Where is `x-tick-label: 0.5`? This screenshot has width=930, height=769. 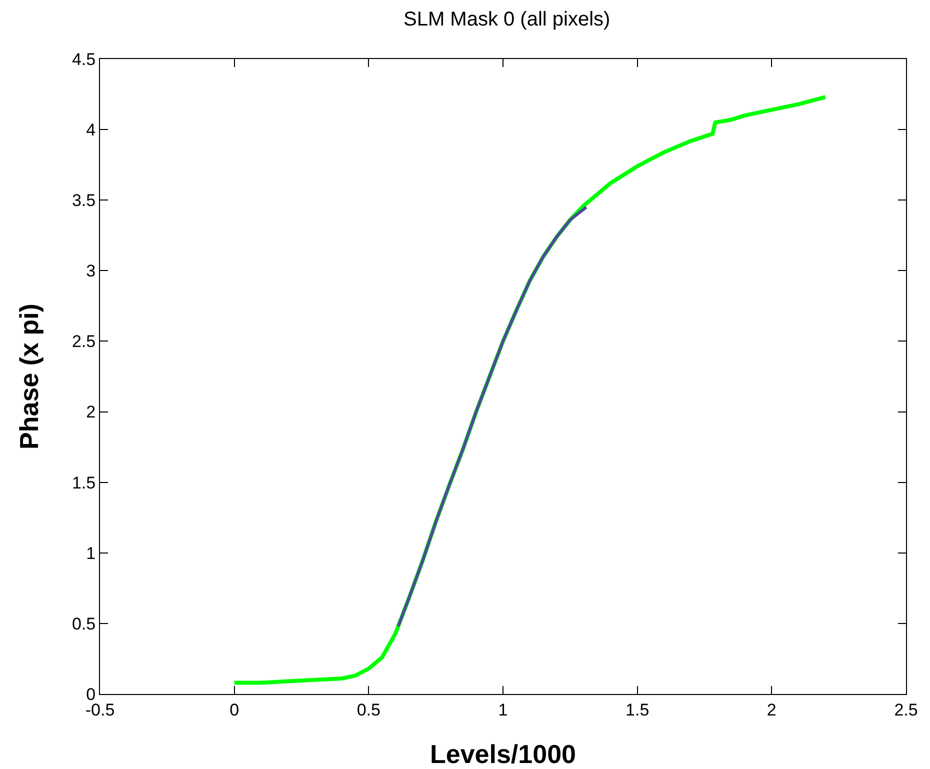 x-tick-label: 0.5 is located at coordinates (368, 710).